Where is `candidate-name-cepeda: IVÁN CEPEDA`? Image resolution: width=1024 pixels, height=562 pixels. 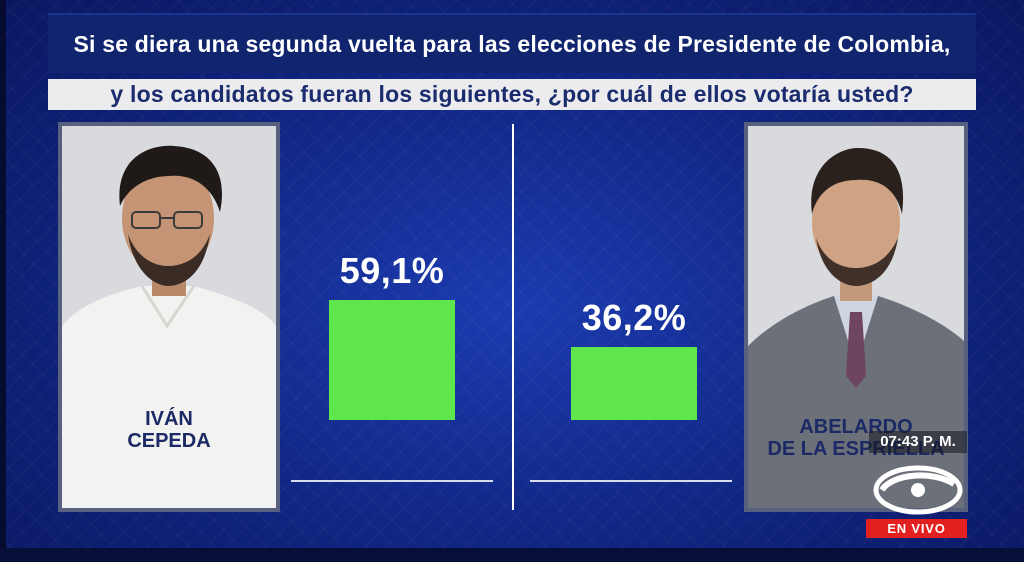
candidate-name-cepeda: IVÁN CEPEDA is located at coordinates (169, 430).